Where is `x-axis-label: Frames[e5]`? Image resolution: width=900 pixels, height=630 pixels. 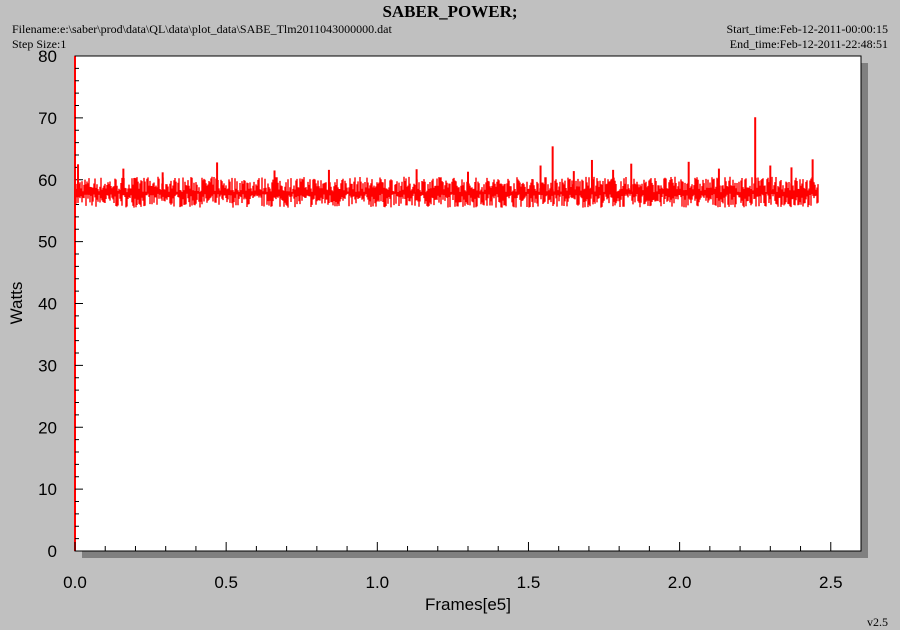 x-axis-label: Frames[e5] is located at coordinates (468, 604).